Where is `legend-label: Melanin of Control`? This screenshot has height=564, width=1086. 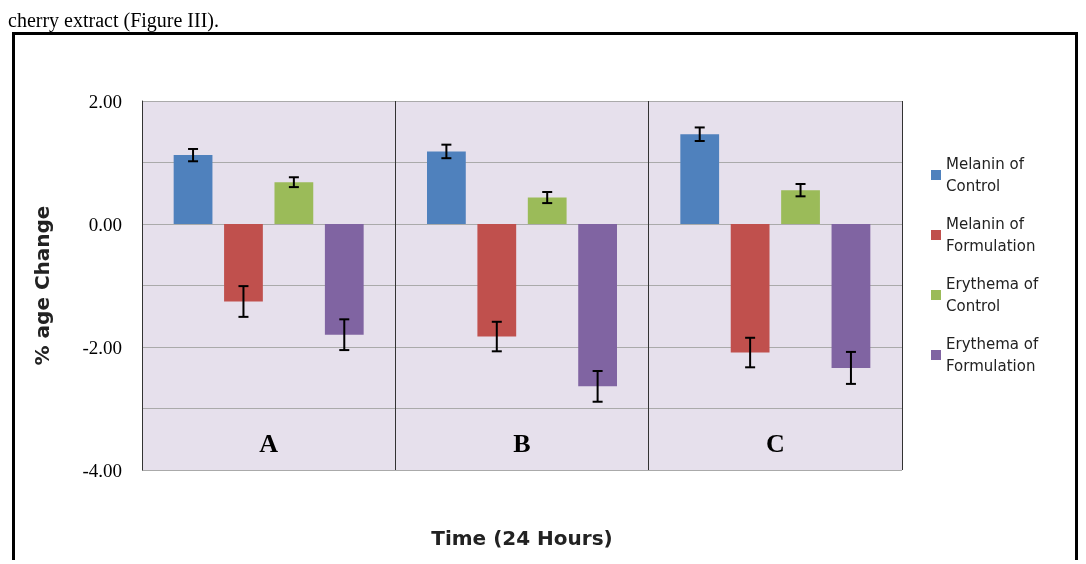
legend-label: Melanin of Control is located at coordinates (987, 175).